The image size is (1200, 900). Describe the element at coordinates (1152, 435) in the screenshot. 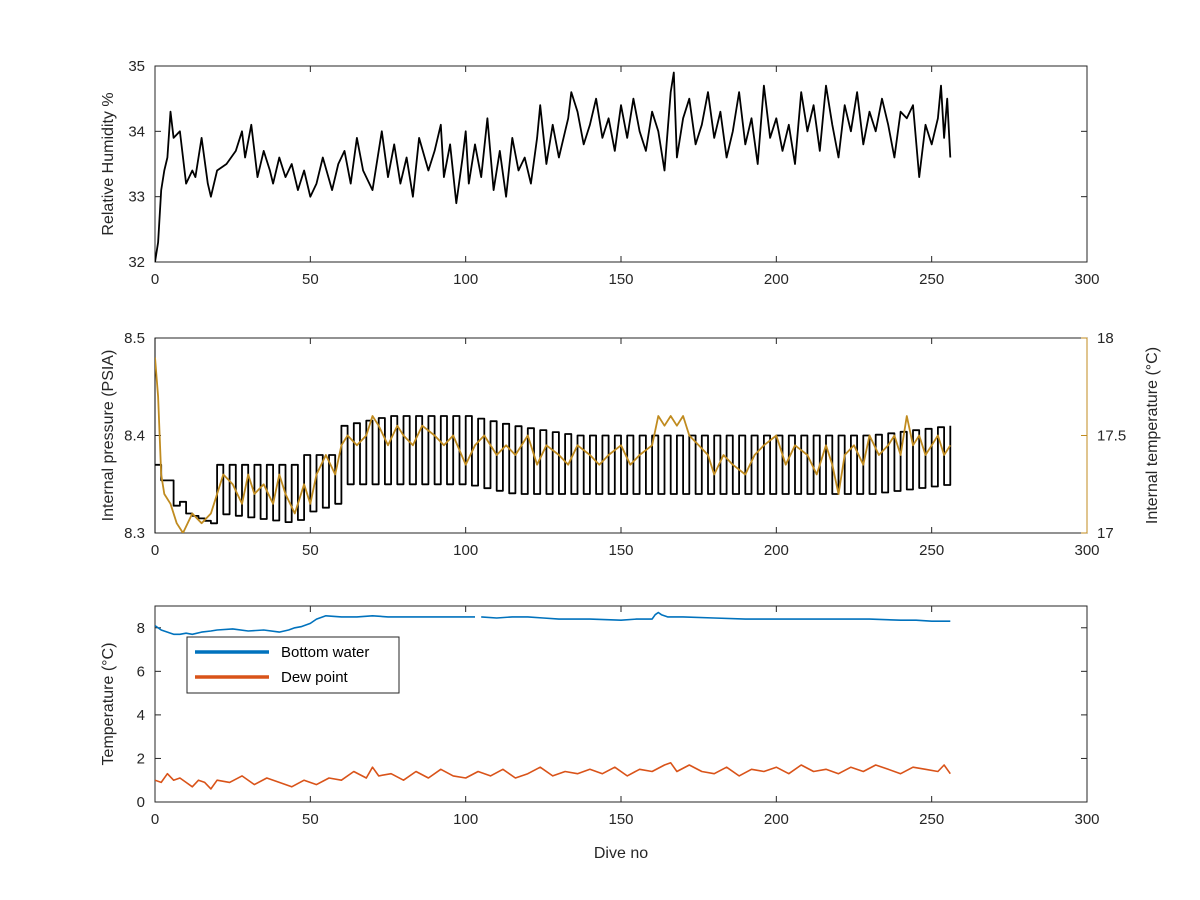

I see `y2-axis-label: Internal temperature (°C)` at that location.